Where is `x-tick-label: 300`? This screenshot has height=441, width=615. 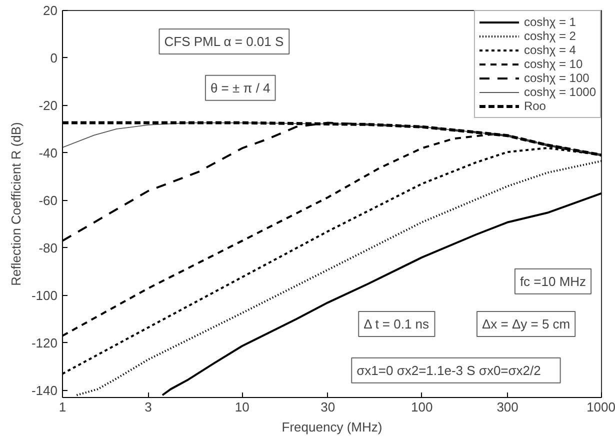 x-tick-label: 300 is located at coordinates (507, 407).